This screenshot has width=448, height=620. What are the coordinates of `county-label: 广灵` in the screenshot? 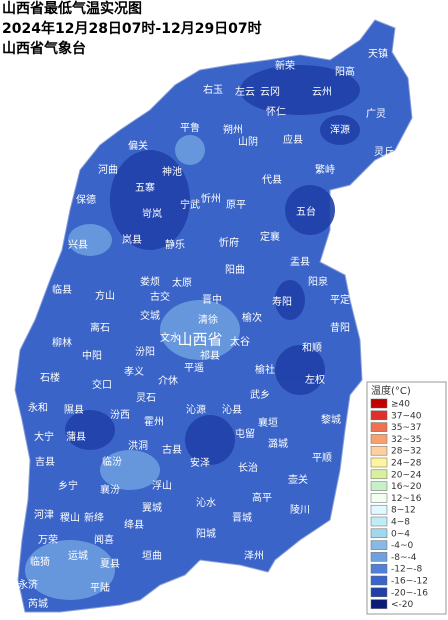 It's located at (376, 114).